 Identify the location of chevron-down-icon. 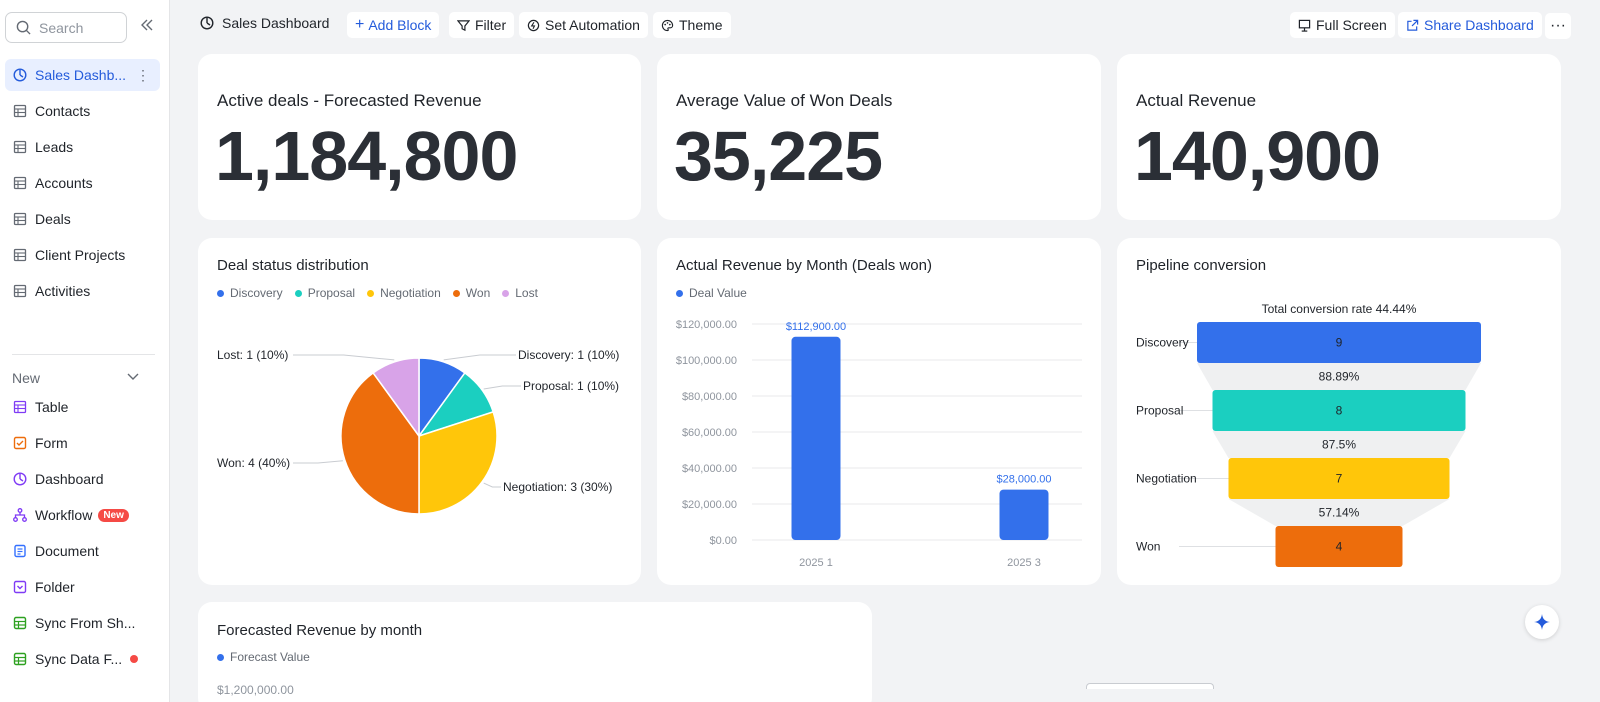
(133, 379).